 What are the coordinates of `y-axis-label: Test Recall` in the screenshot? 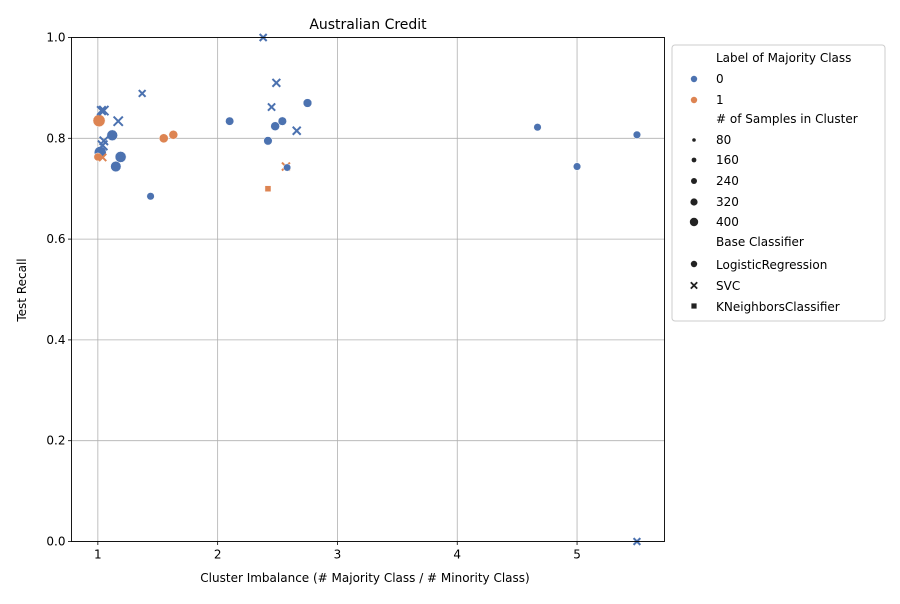 It's located at (22, 290).